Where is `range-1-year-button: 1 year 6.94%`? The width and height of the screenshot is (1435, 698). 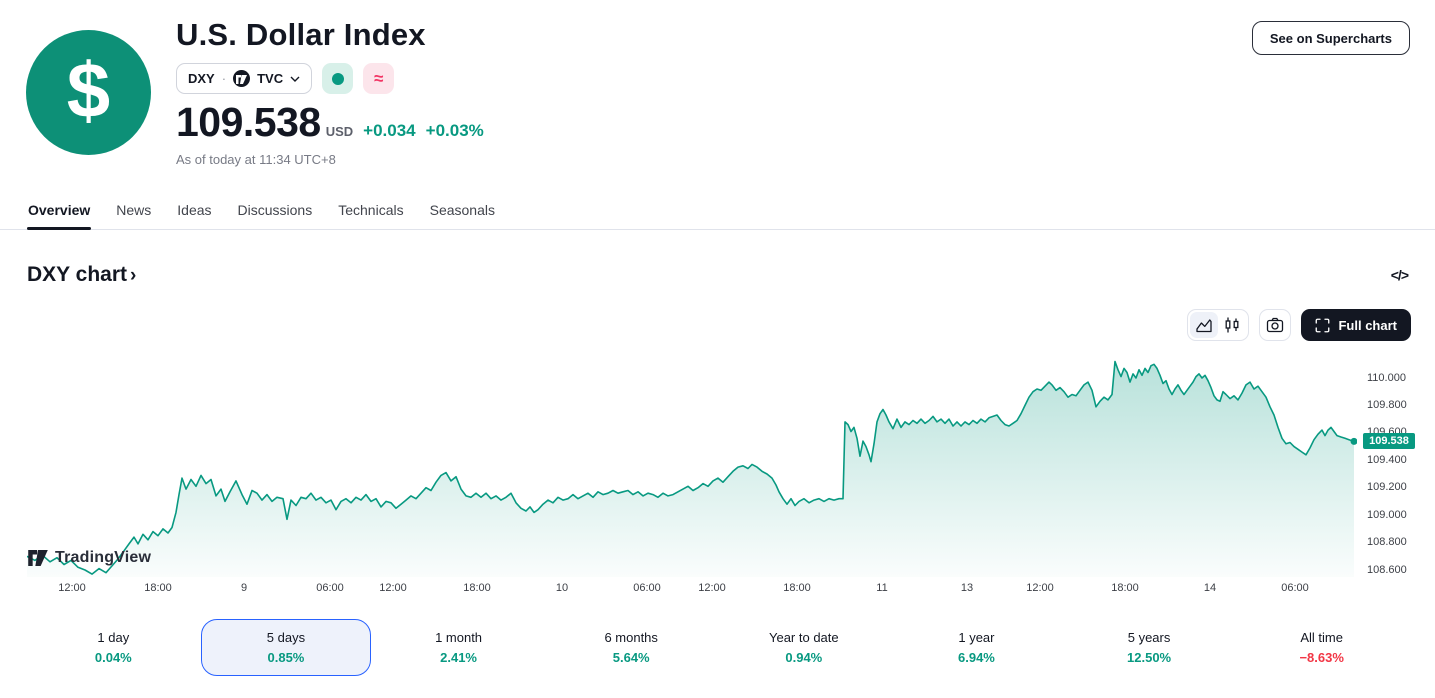 range-1-year-button: 1 year 6.94% is located at coordinates (976, 647).